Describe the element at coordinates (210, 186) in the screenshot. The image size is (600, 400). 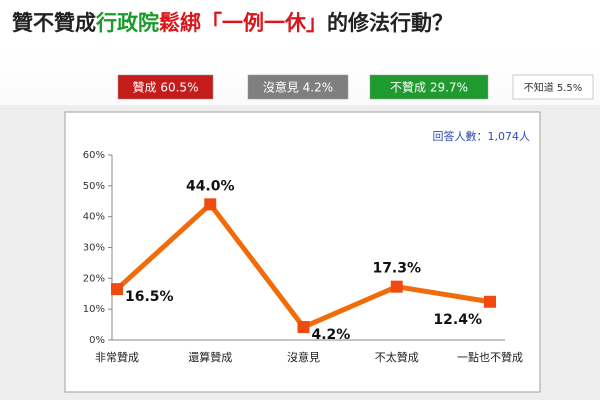
I see `value-label: 44.0%` at that location.